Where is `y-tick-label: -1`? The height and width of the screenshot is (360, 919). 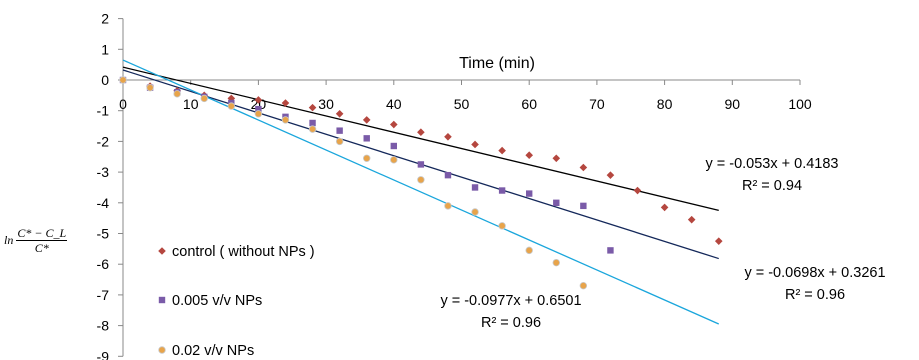
y-tick-label: -1 is located at coordinates (103, 111).